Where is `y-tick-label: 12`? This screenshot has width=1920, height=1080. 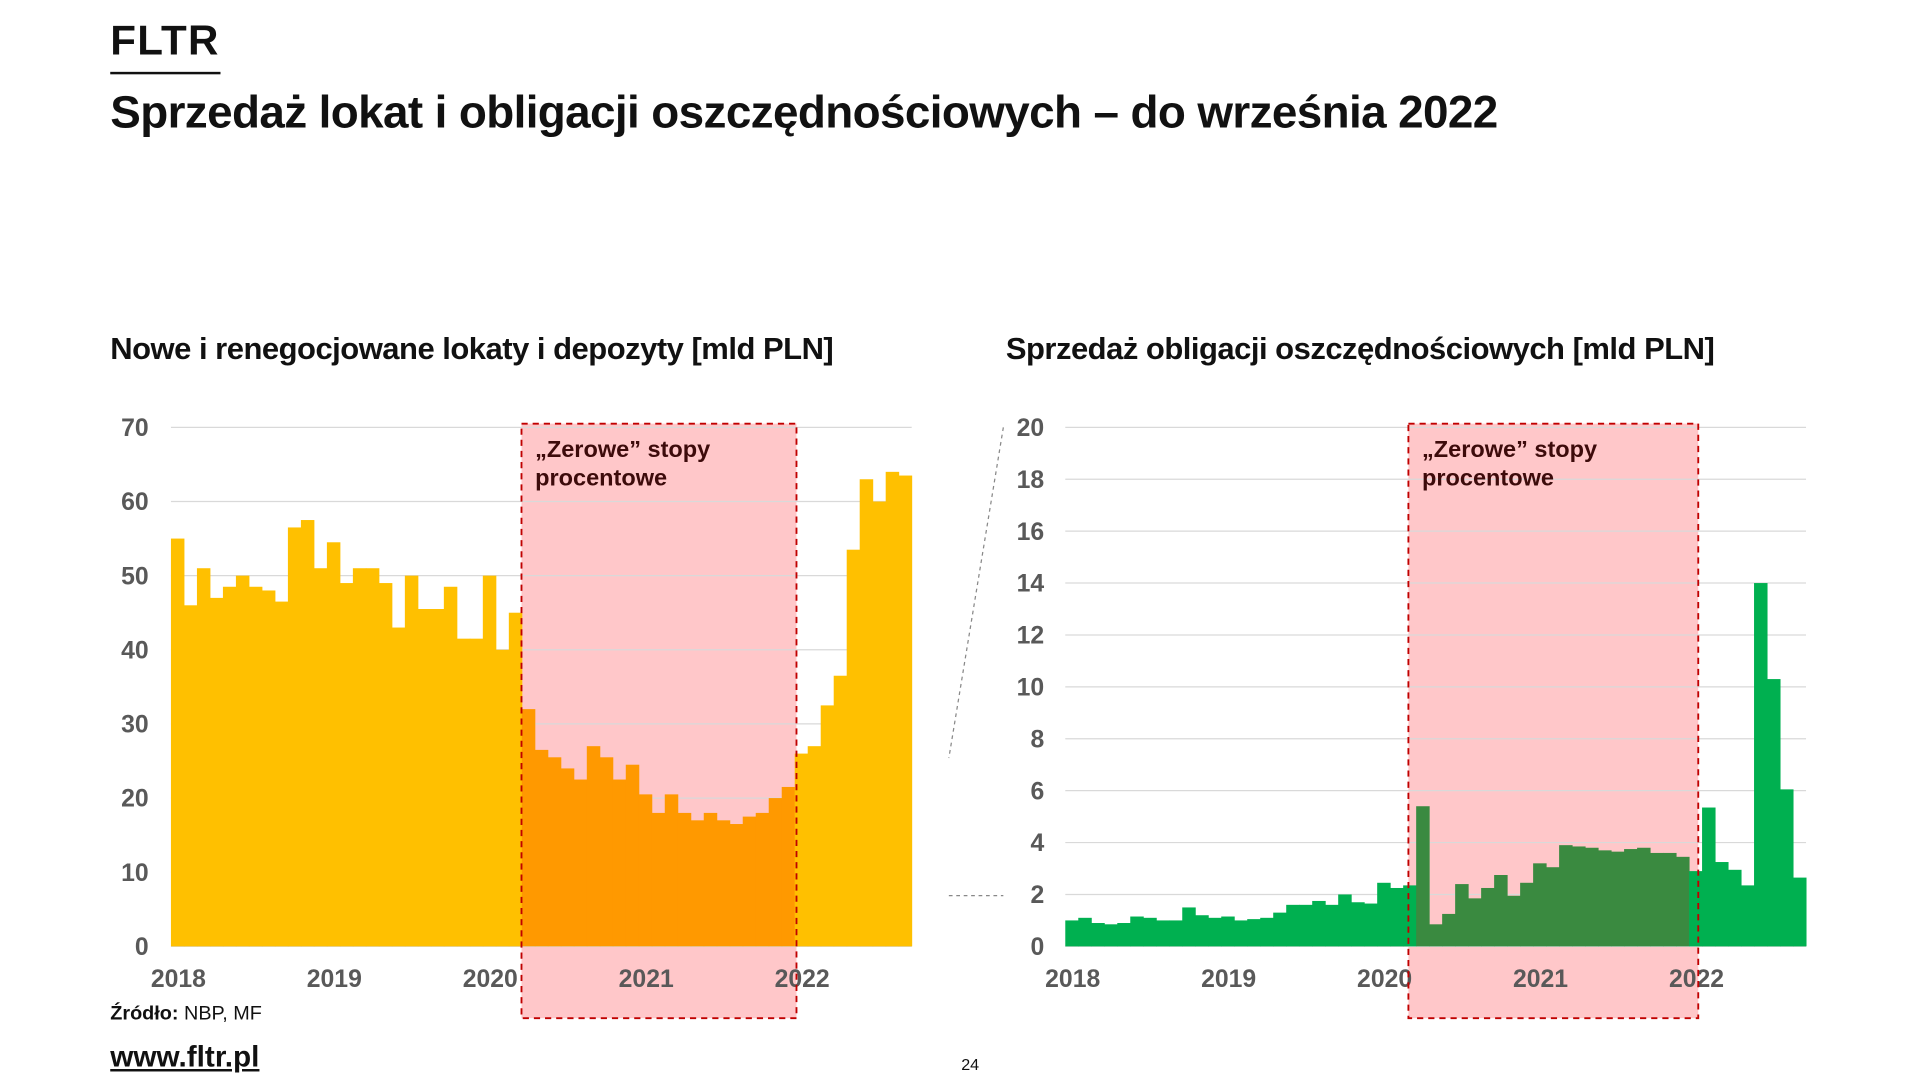
y-tick-label: 12 is located at coordinates (1031, 636).